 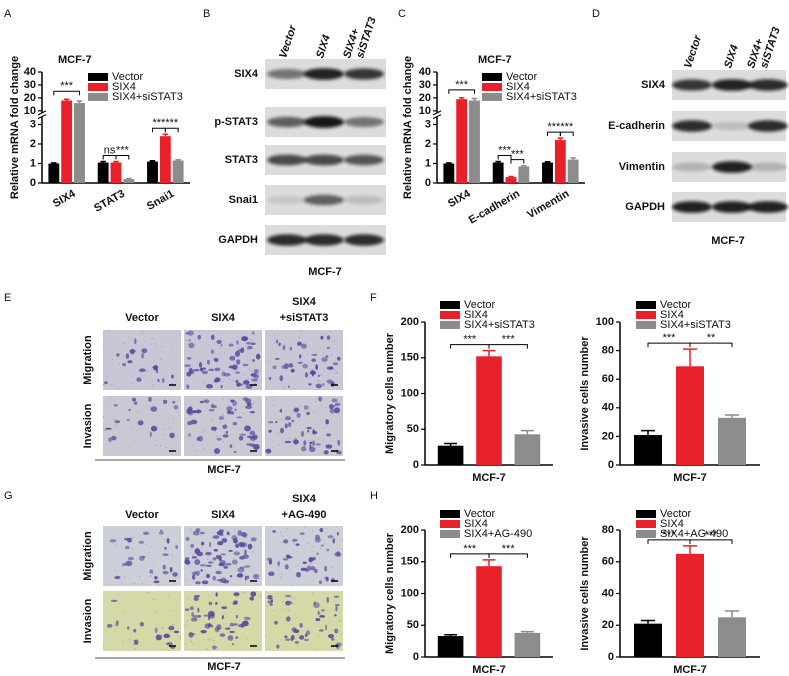 I want to click on row-label: Migration, so click(x=88, y=556).